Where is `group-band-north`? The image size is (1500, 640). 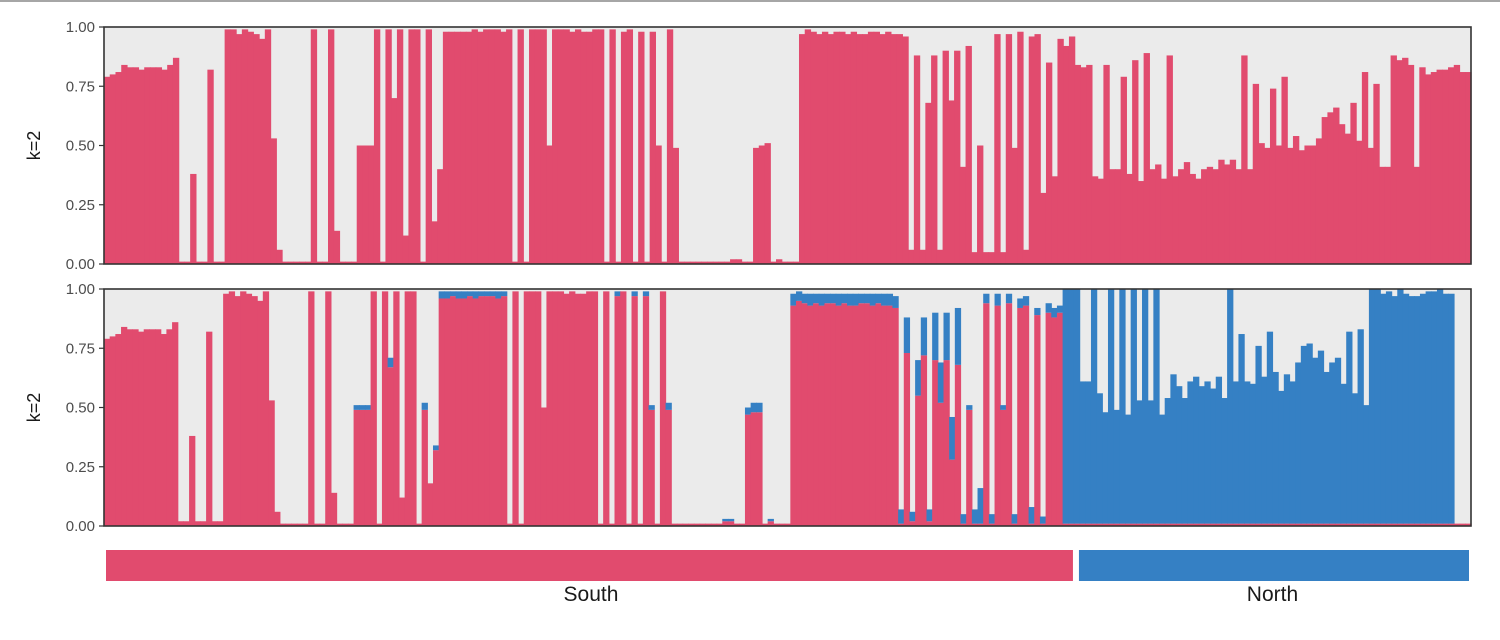 group-band-north is located at coordinates (1273, 565).